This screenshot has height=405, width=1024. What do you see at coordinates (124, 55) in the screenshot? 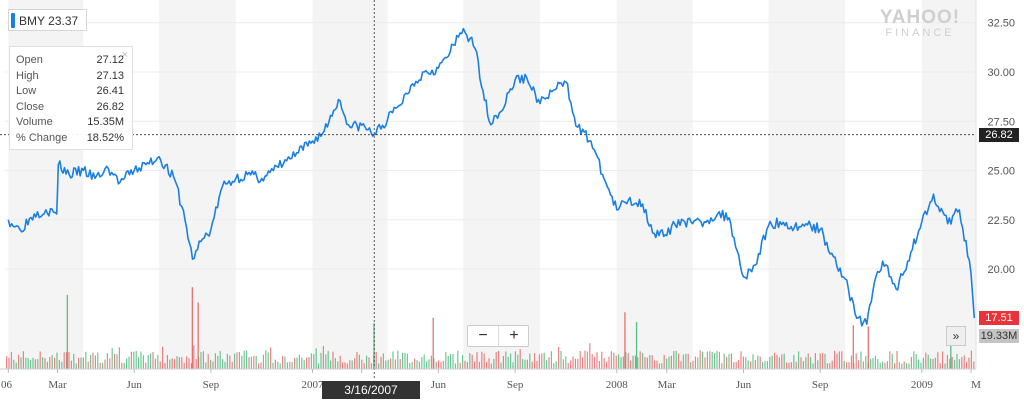
I see `close-icon: ×` at bounding box center [124, 55].